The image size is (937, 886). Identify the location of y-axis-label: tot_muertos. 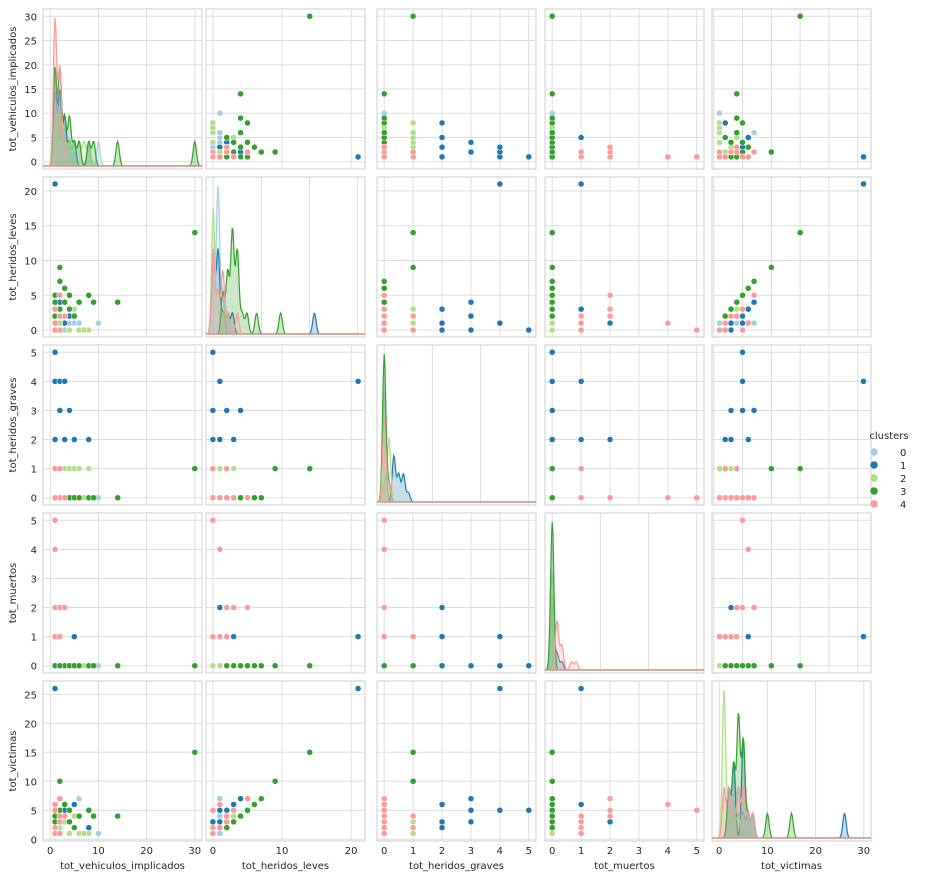
(13, 593).